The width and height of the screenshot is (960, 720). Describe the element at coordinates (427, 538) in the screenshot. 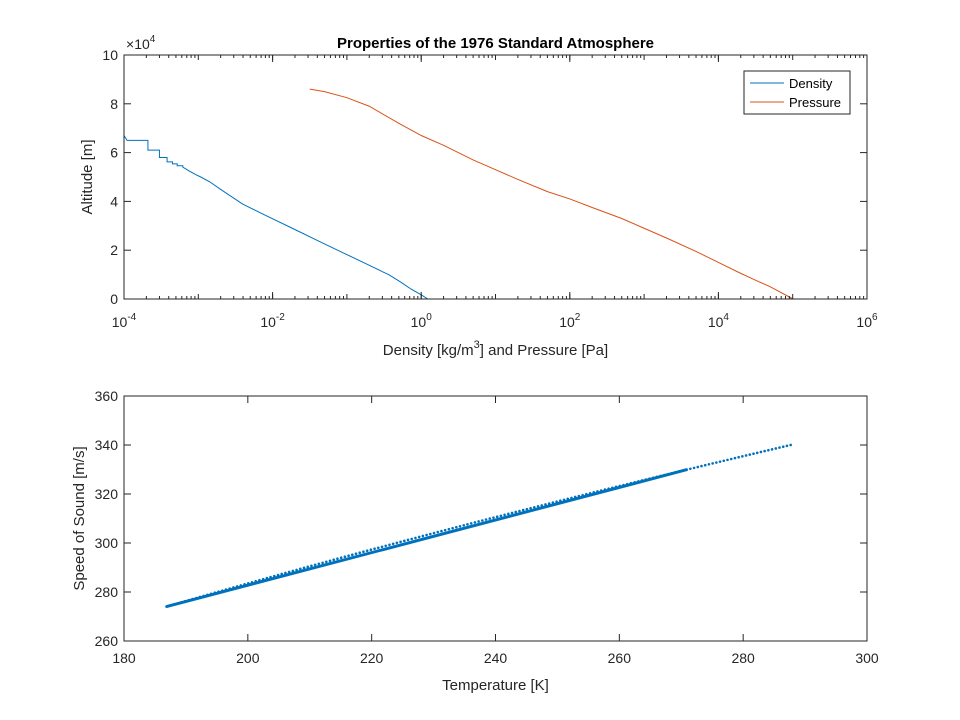

I see `dense-point-cluster` at that location.